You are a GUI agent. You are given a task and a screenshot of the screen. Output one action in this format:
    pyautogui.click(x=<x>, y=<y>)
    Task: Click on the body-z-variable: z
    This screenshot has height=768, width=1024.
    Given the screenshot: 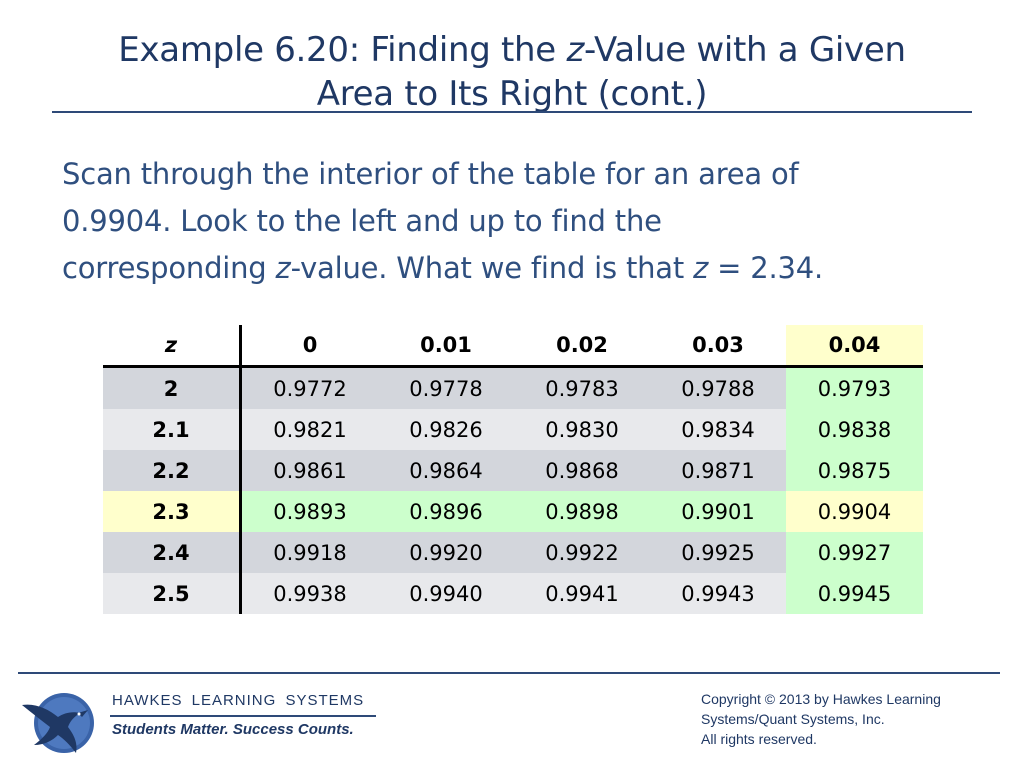 What is the action you would take?
    pyautogui.click(x=283, y=268)
    